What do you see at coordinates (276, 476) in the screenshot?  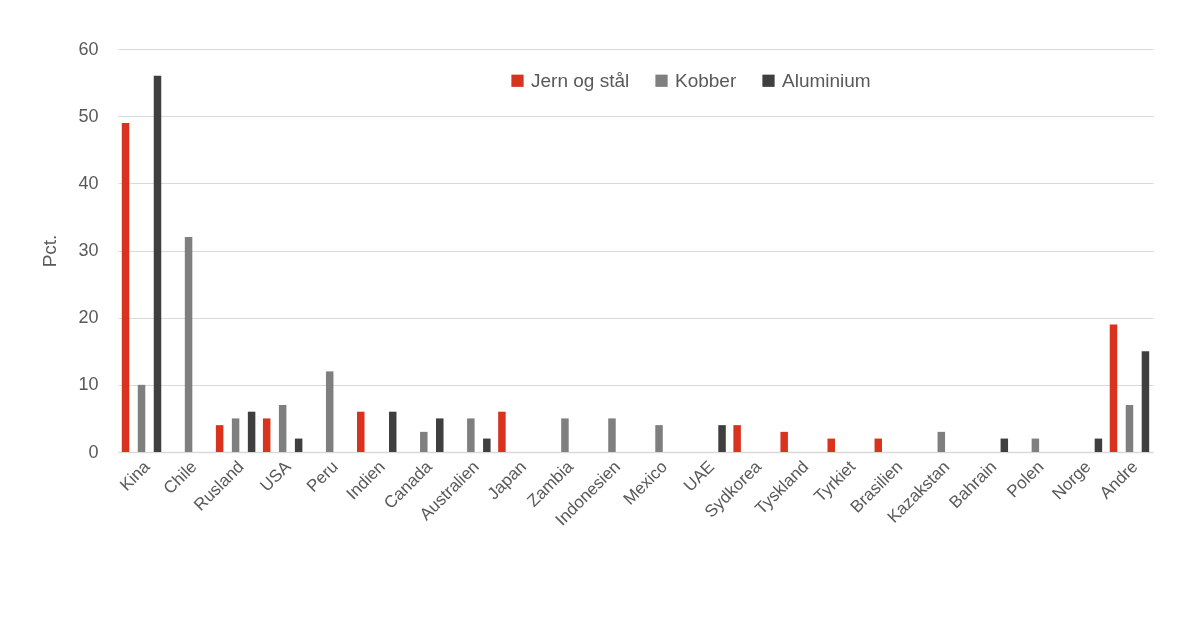 I see `x-tick-label: USA` at bounding box center [276, 476].